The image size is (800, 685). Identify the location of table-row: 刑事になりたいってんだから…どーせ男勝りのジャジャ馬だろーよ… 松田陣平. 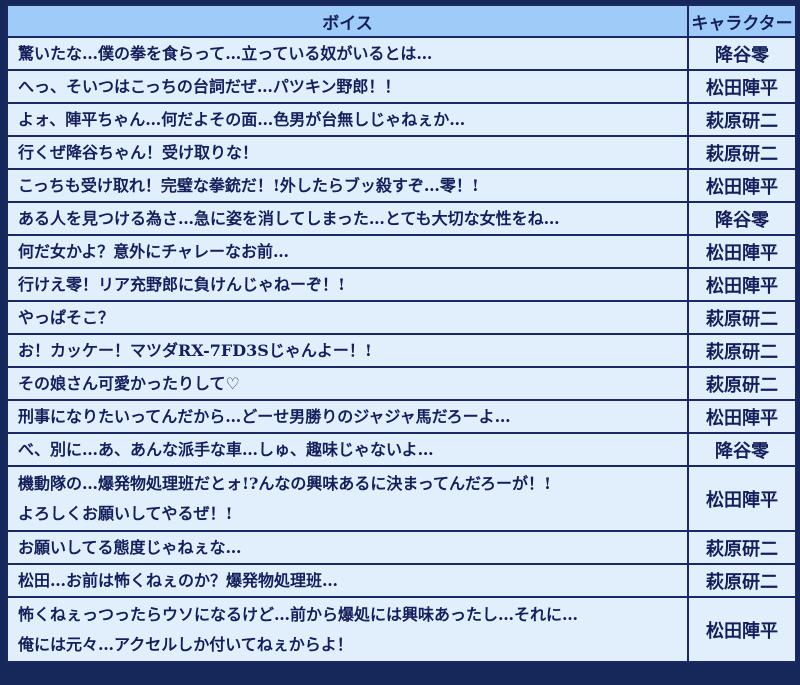
(401, 416).